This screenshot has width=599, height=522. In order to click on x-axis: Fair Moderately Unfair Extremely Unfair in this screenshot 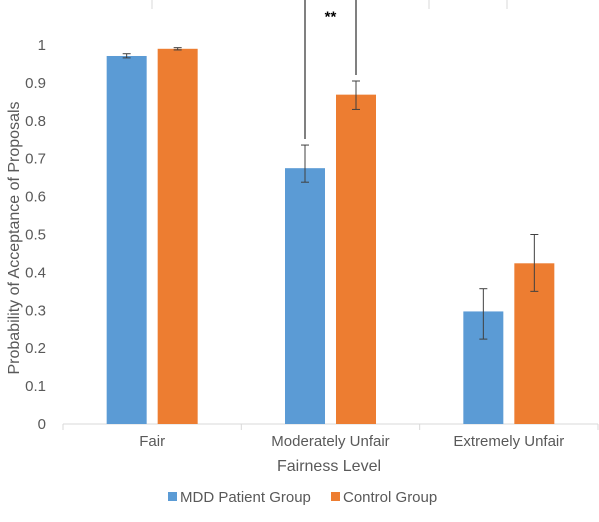, I will do `click(330, 436)`.